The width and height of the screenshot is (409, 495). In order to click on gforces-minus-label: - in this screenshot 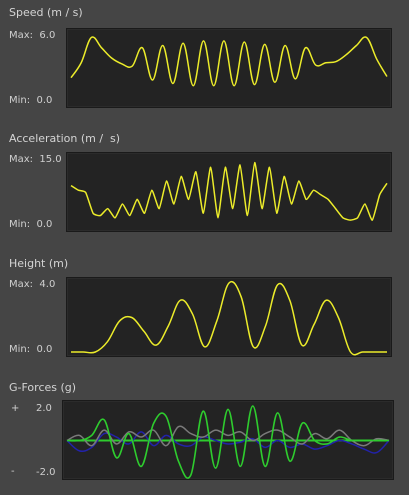, I will do `click(13, 471)`.